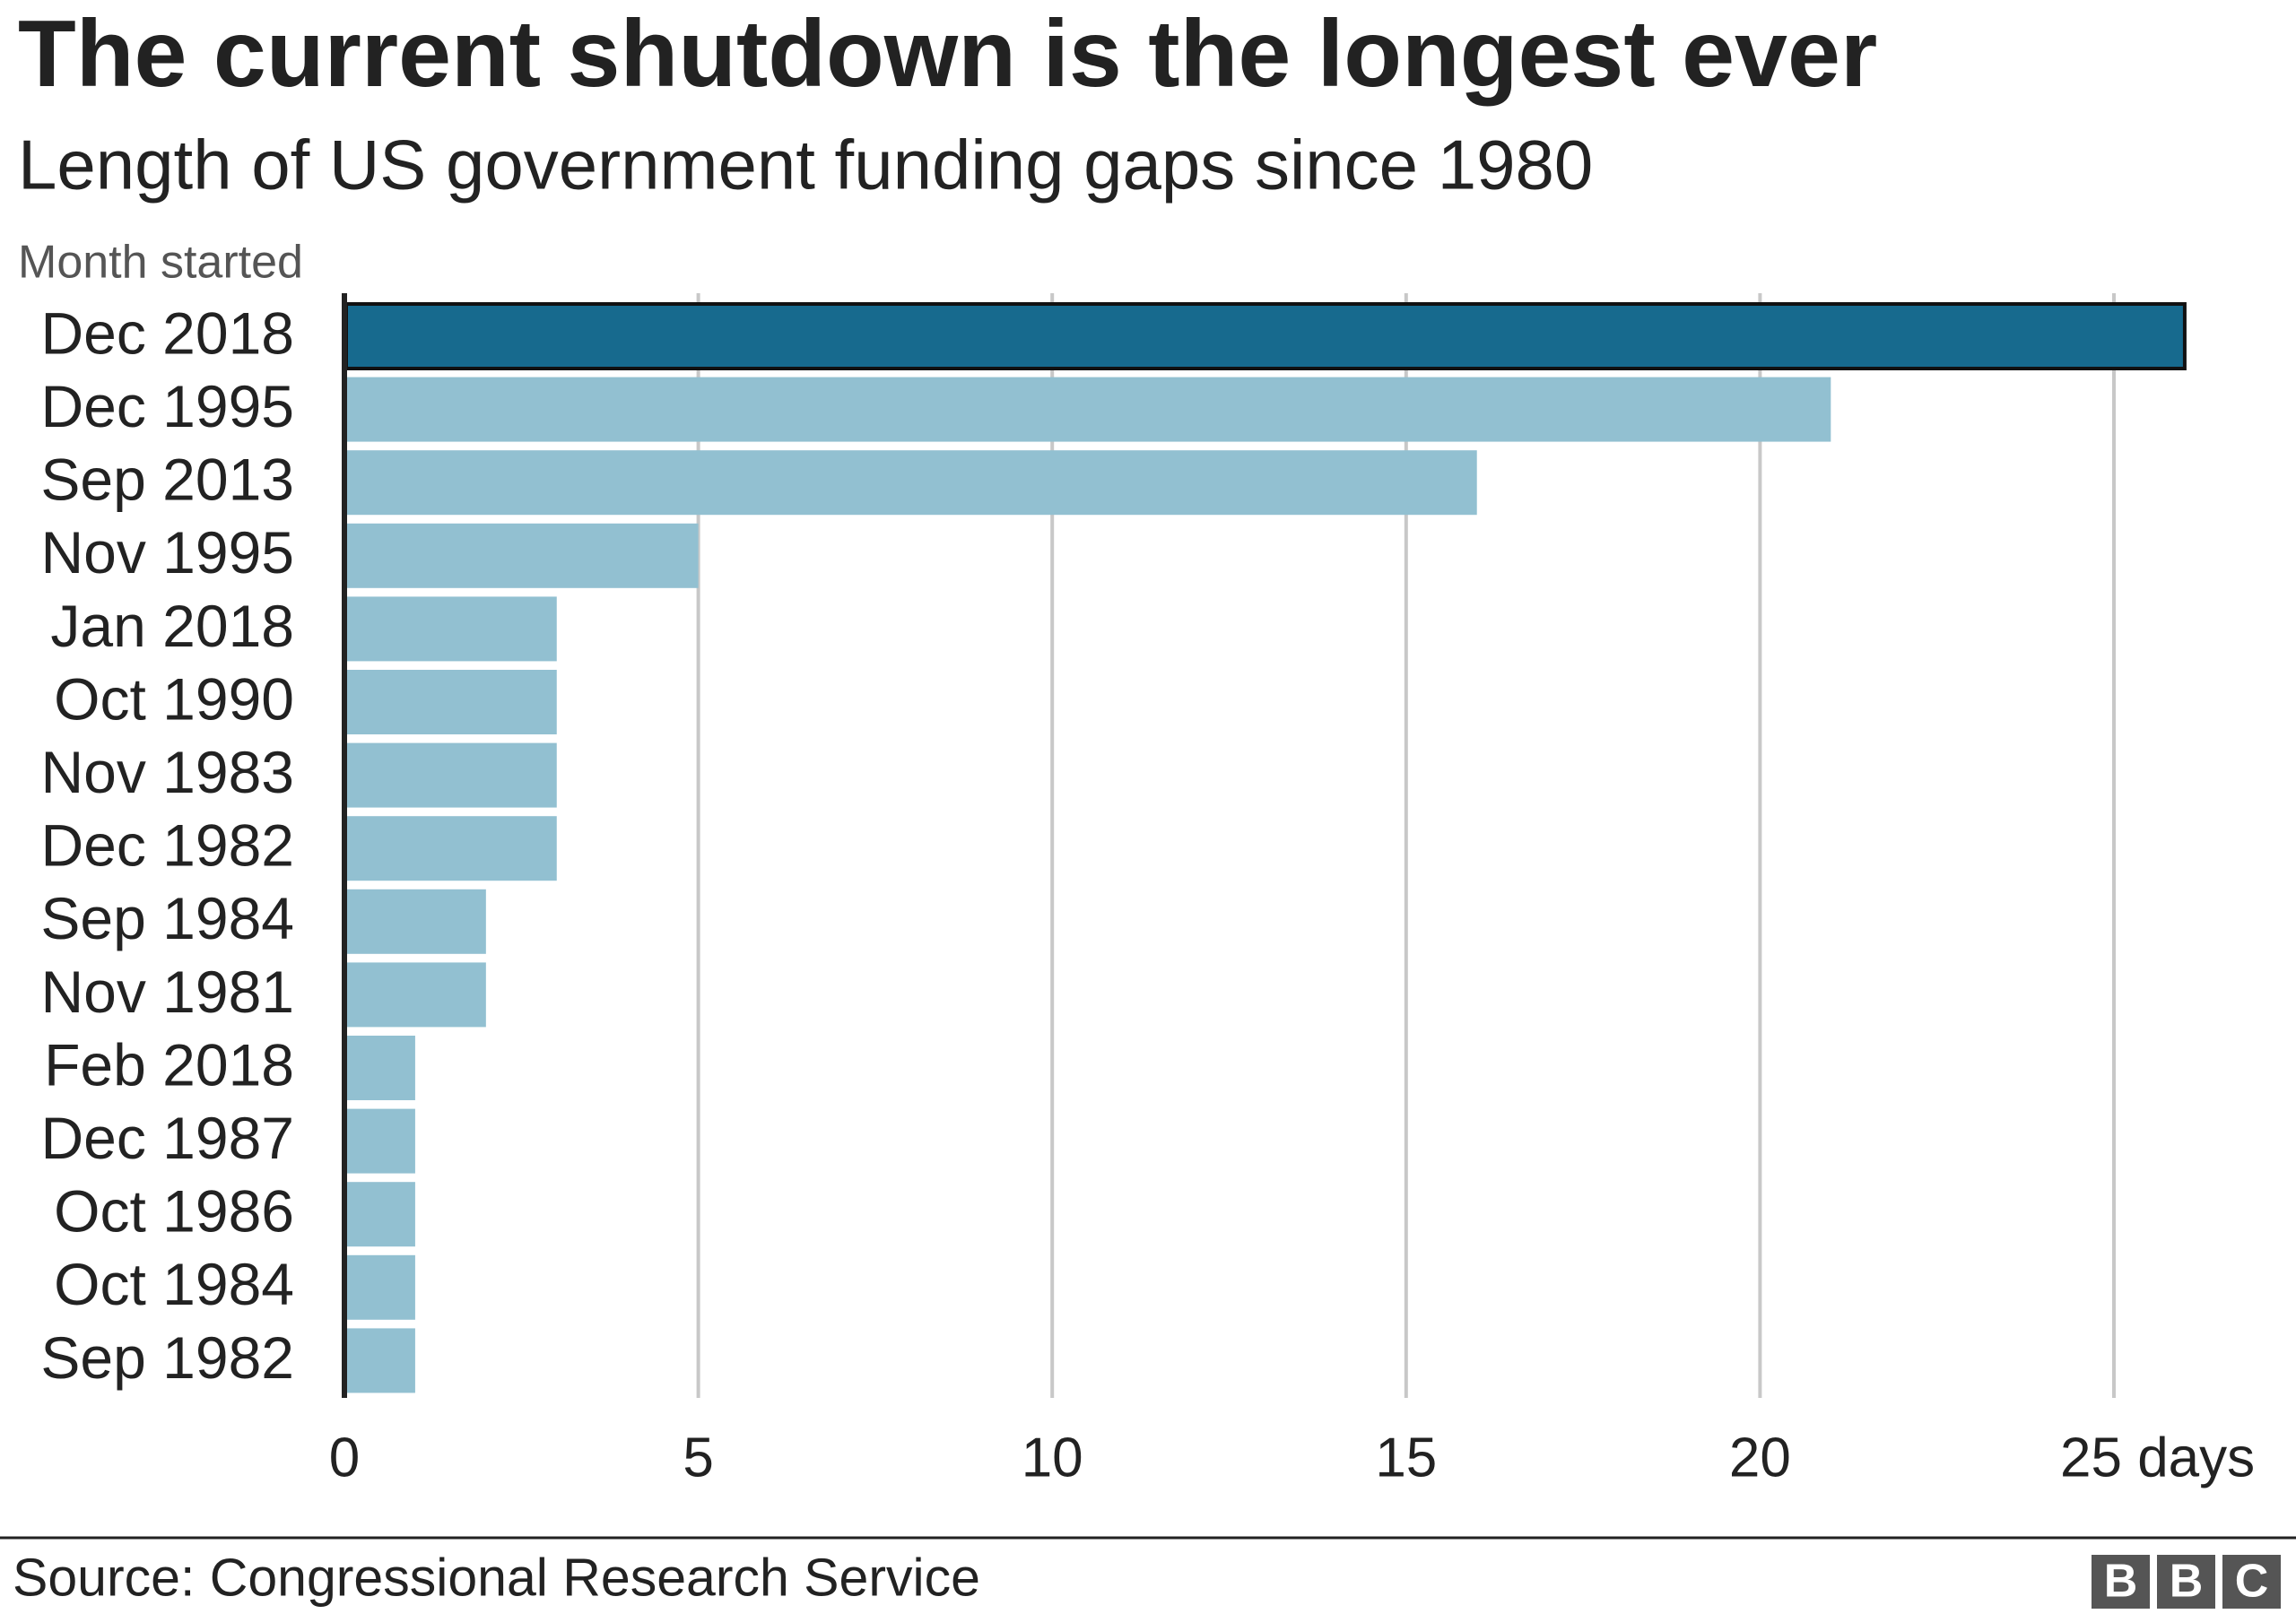 This screenshot has width=2296, height=1614. Describe the element at coordinates (167, 1357) in the screenshot. I see `y-tick-label: Sep 1982` at that location.